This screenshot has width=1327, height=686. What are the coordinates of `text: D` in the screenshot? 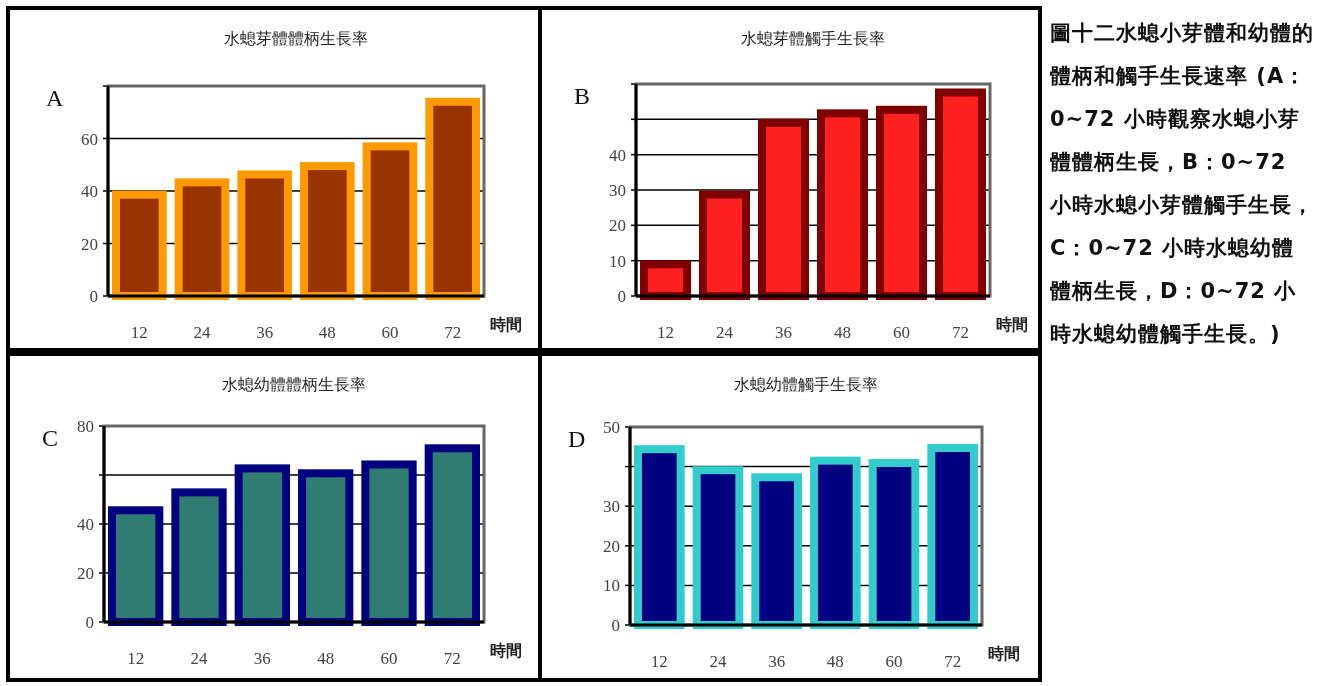 It's located at (577, 439).